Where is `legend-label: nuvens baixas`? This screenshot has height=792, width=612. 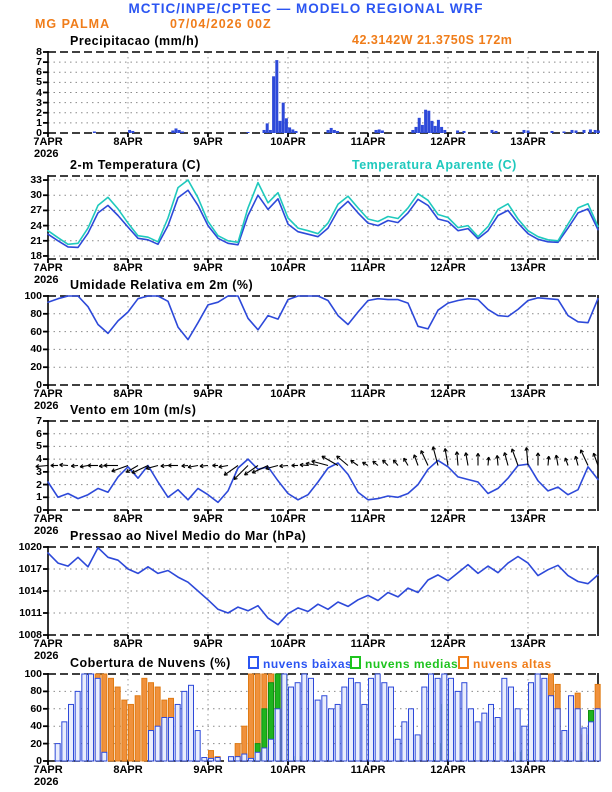
legend-label: nuvens baixas is located at coordinates (308, 664).